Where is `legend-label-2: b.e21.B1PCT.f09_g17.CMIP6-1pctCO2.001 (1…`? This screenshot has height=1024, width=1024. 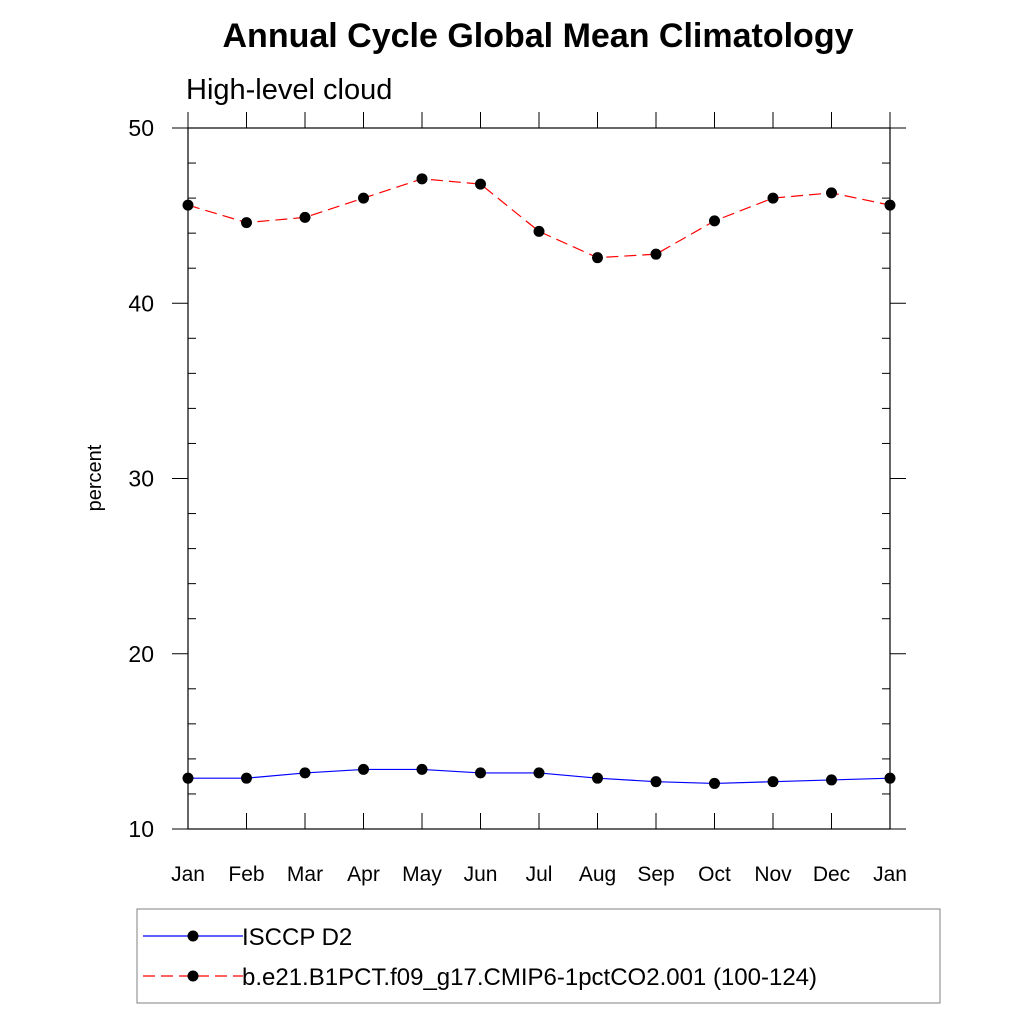
legend-label-2: b.e21.B1PCT.f09_g17.CMIP6-1pctCO2.001 (1… is located at coordinates (529, 977).